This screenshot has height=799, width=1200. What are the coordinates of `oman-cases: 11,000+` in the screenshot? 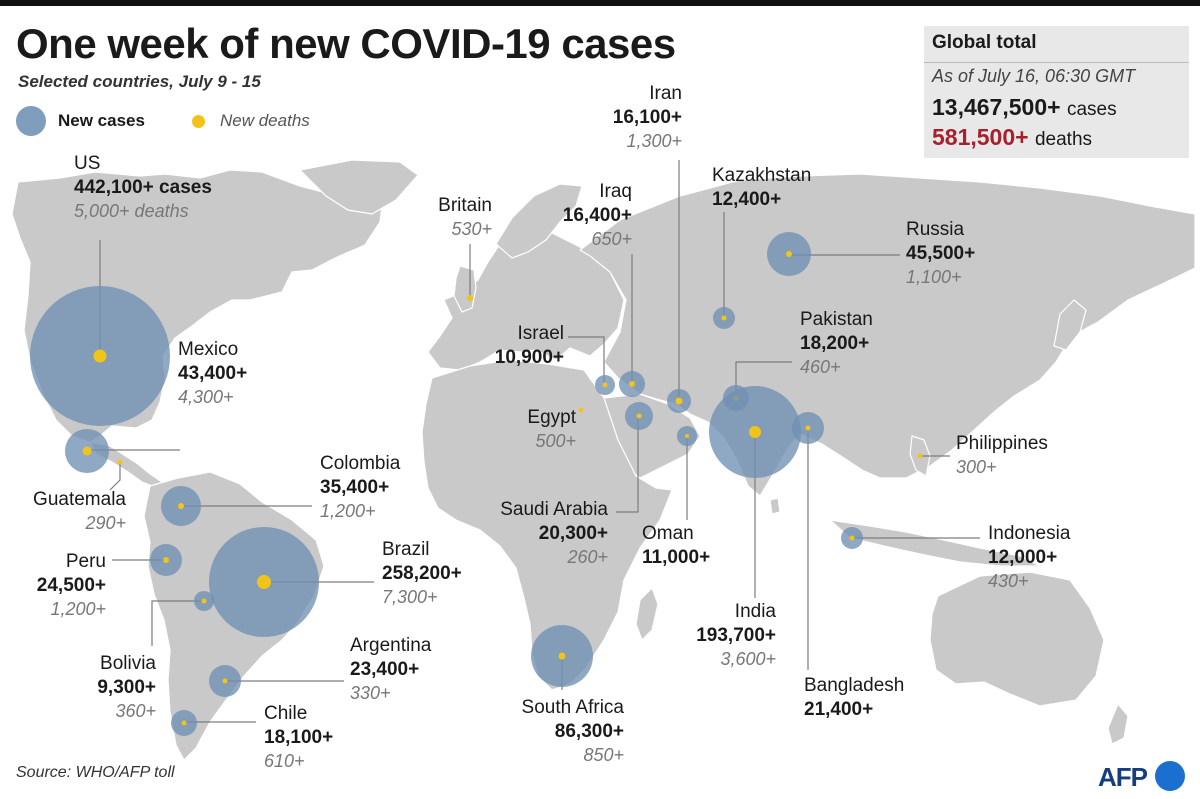 It's located at (676, 557).